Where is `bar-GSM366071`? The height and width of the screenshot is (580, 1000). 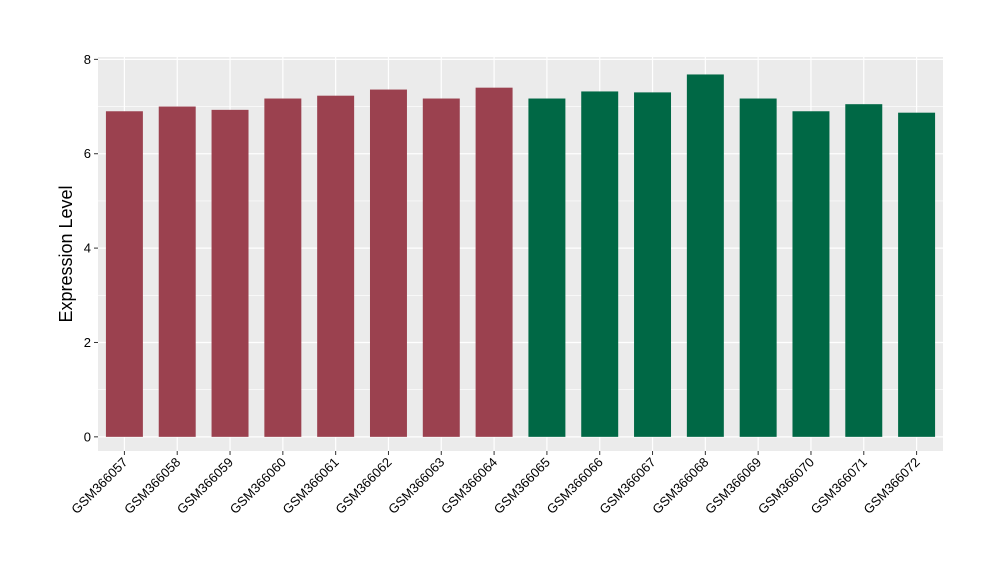 bar-GSM366071 is located at coordinates (864, 270).